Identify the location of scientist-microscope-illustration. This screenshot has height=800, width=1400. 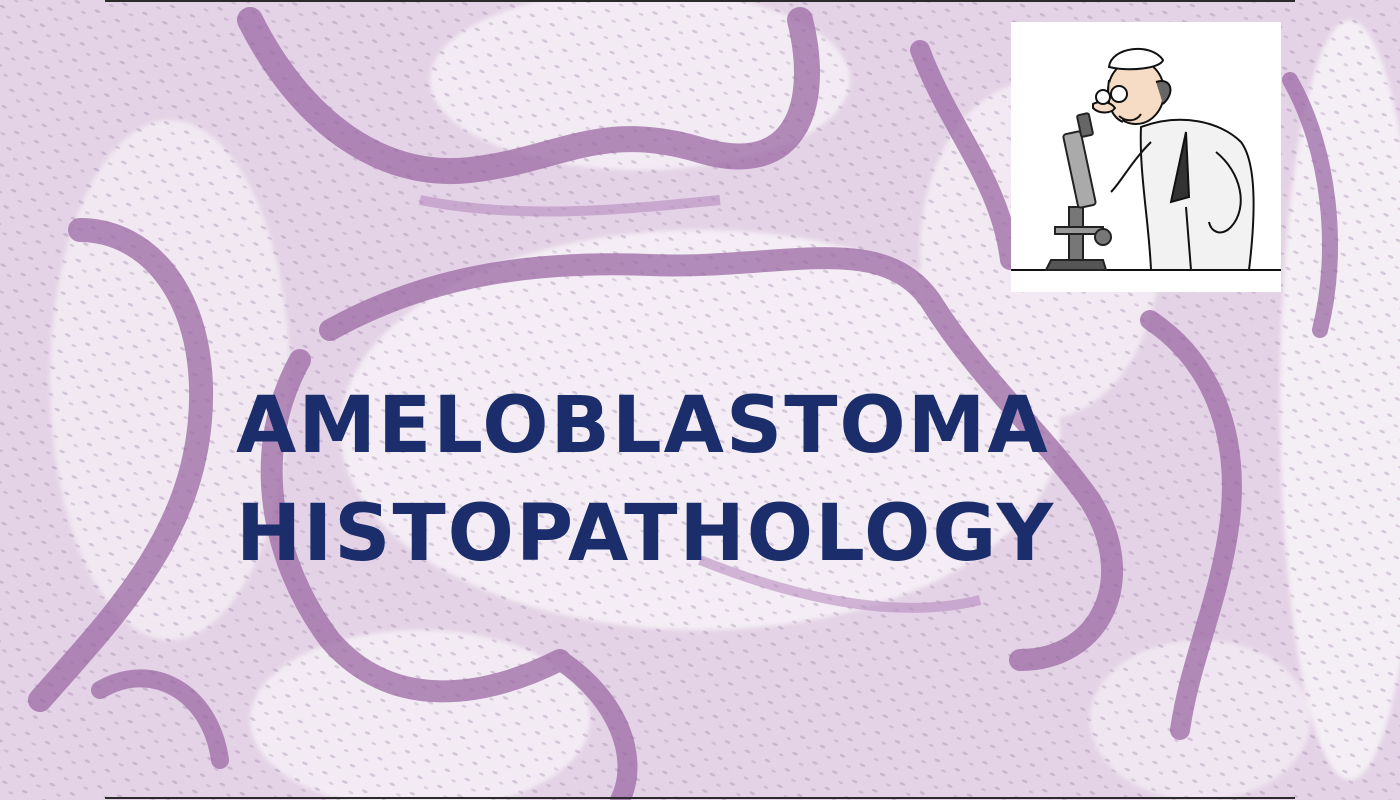
(1146, 157).